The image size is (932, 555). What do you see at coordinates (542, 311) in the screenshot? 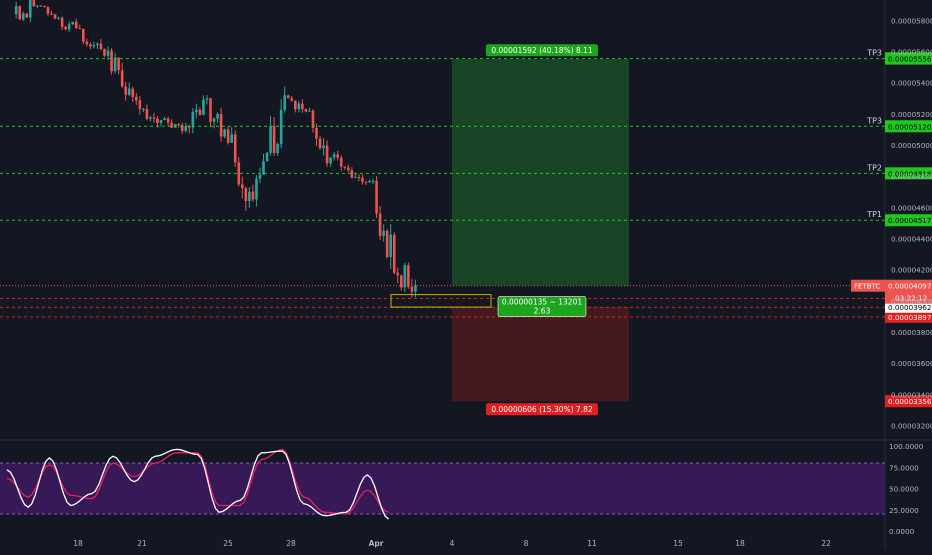
I see `position-info-line2: 2.63` at bounding box center [542, 311].